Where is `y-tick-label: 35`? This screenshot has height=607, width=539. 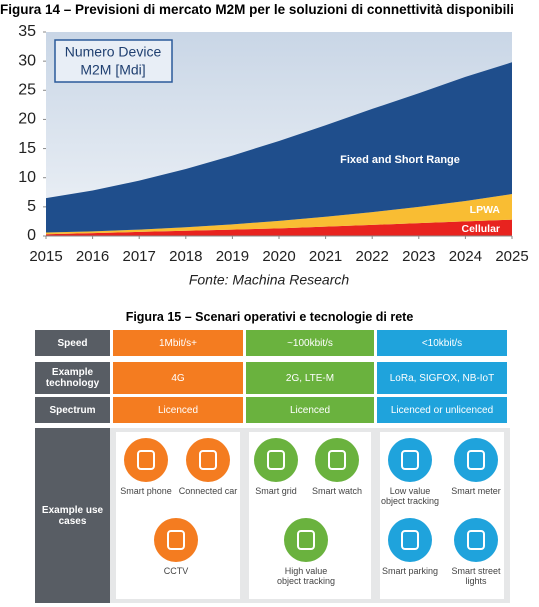
y-tick-label: 35 is located at coordinates (27, 31).